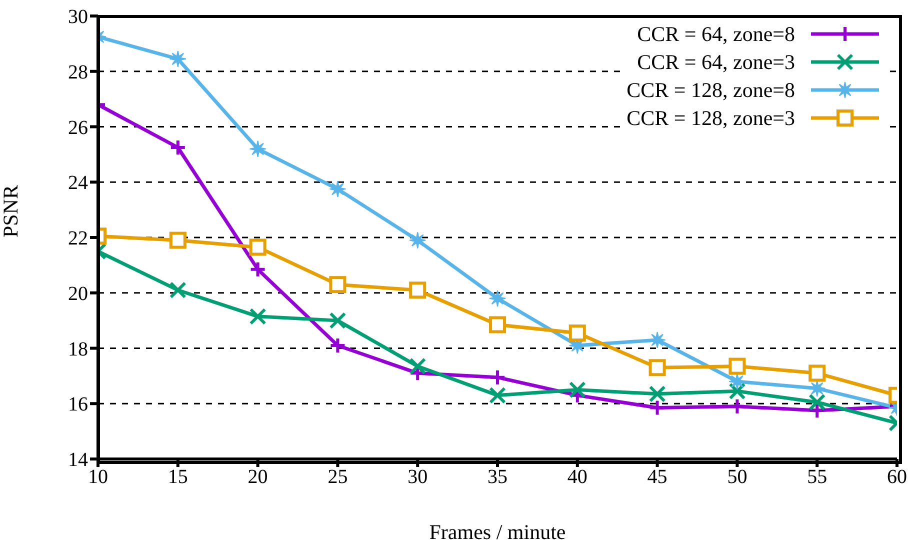 This screenshot has height=543, width=913. I want to click on y-tick-label: 22, so click(78, 239).